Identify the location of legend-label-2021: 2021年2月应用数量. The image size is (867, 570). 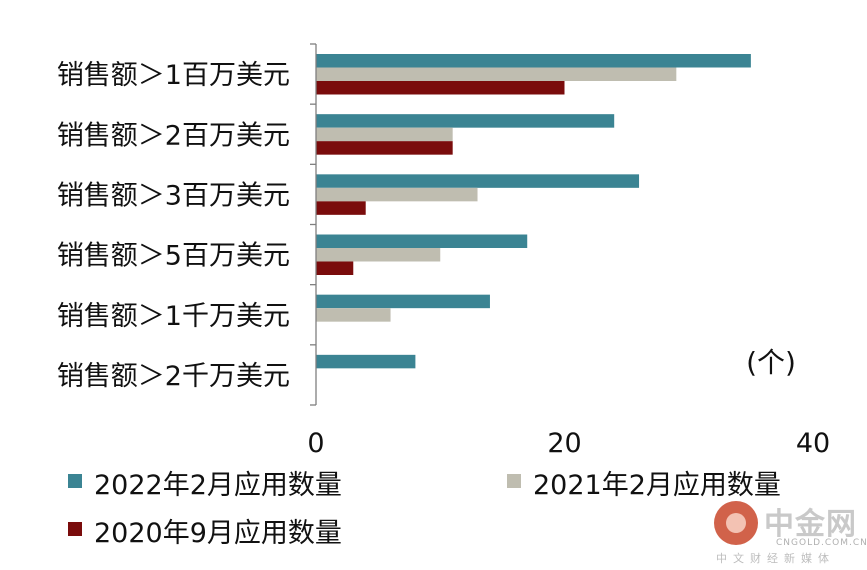
(657, 485).